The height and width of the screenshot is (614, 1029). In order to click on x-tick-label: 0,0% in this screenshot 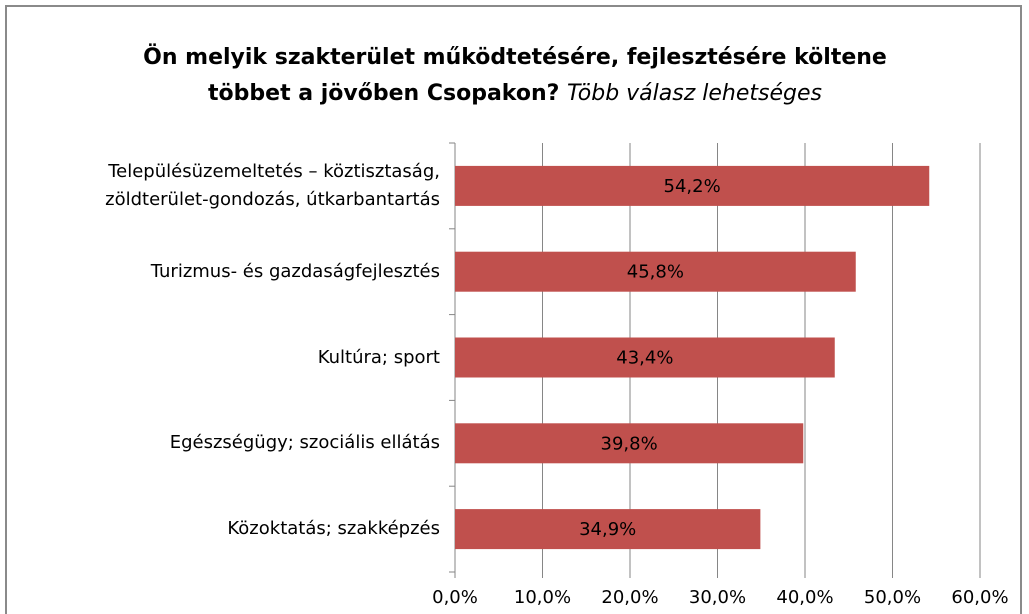, I will do `click(455, 597)`.